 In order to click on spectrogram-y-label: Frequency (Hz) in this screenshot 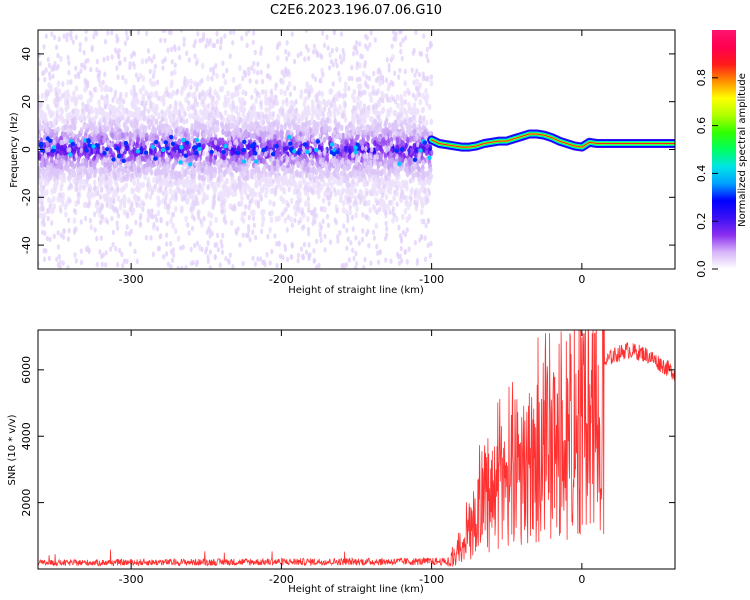, I will do `click(14, 150)`.